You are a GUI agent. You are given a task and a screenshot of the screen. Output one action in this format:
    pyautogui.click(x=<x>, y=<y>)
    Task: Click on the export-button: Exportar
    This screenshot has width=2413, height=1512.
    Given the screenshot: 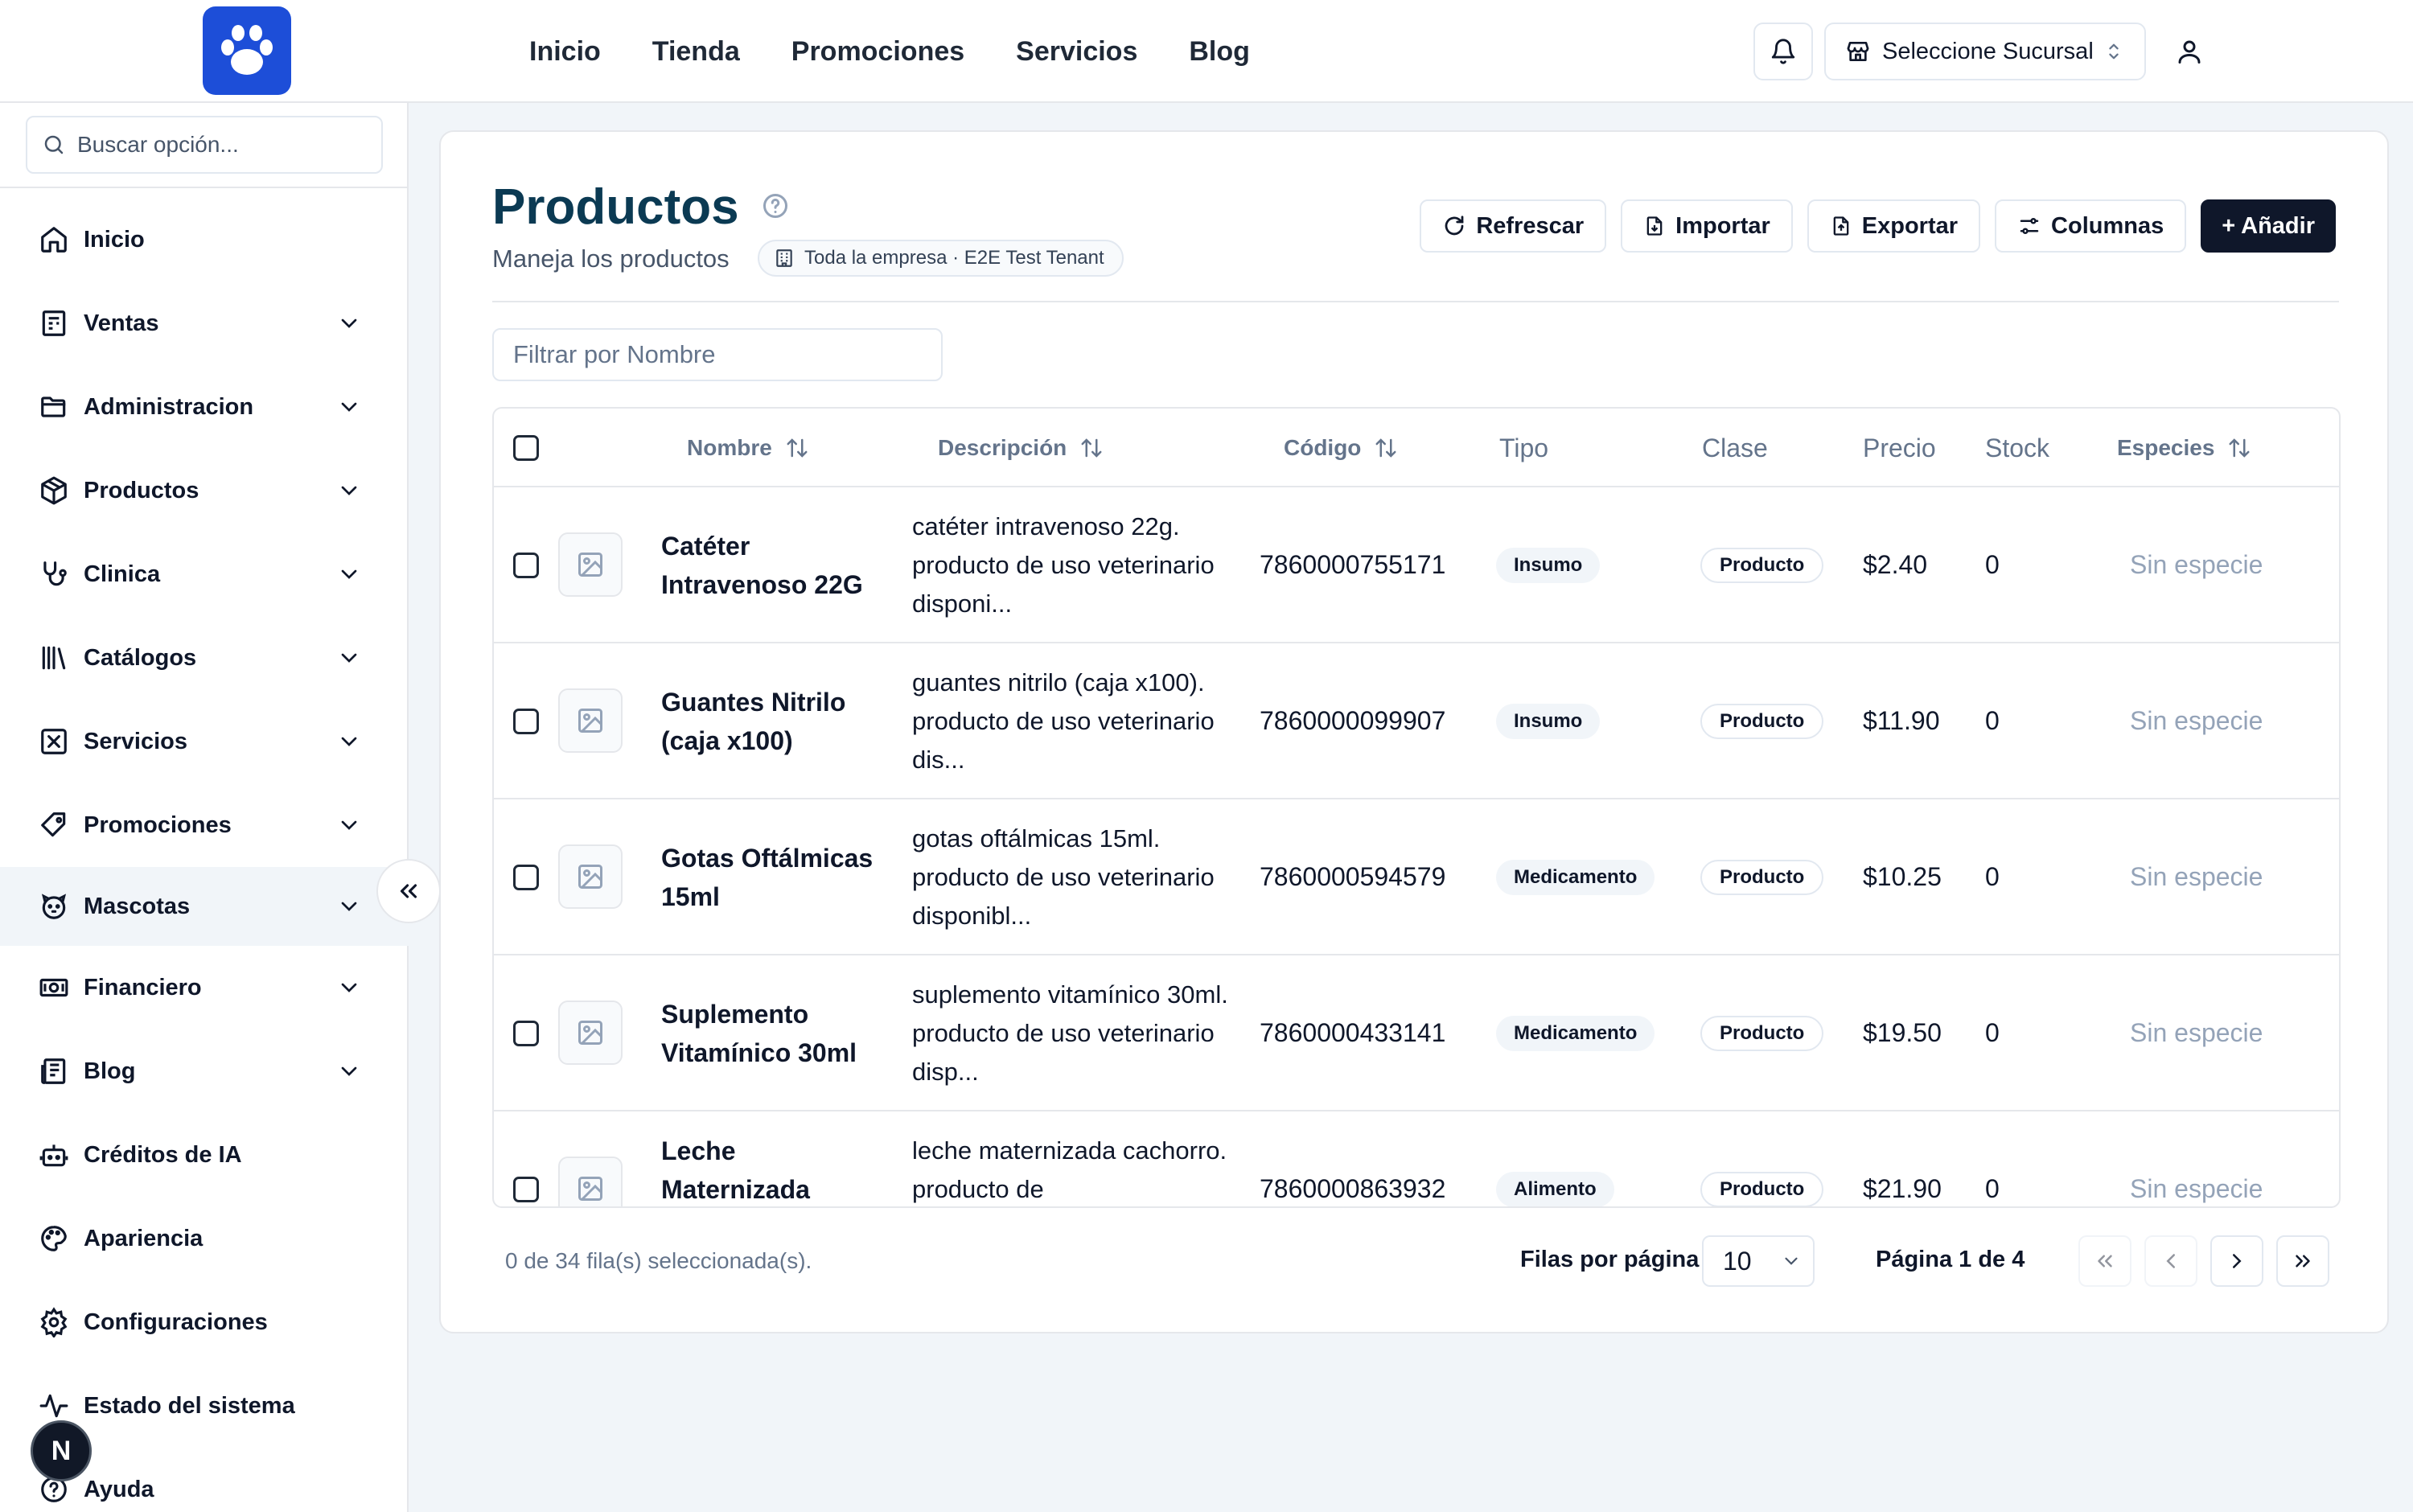 What is the action you would take?
    pyautogui.click(x=1894, y=226)
    